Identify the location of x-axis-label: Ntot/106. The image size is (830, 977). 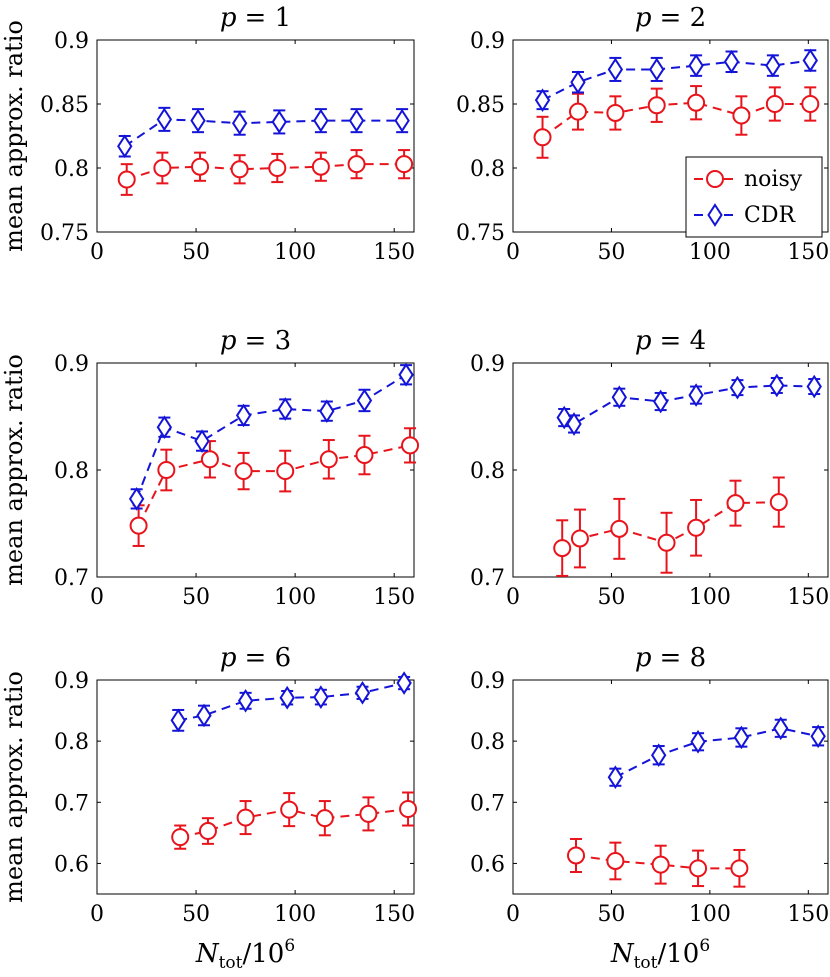
(245, 954).